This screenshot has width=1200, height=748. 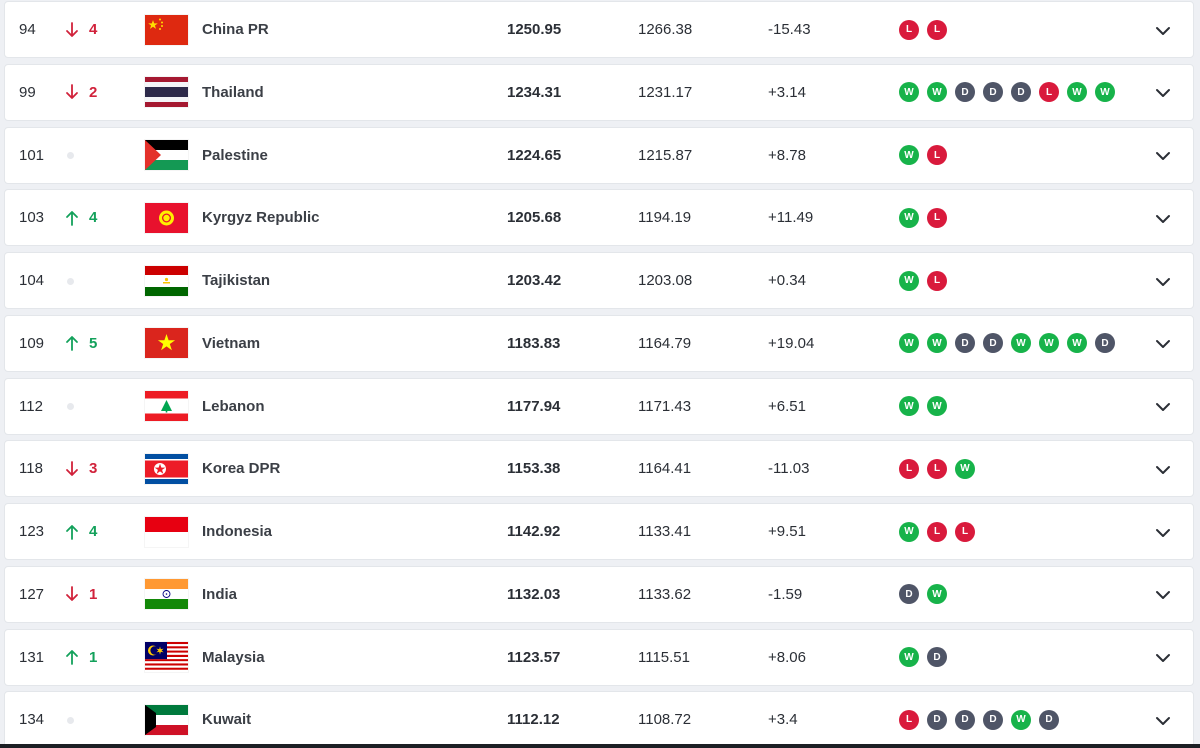 What do you see at coordinates (233, 406) in the screenshot?
I see `team-name: Lebanon` at bounding box center [233, 406].